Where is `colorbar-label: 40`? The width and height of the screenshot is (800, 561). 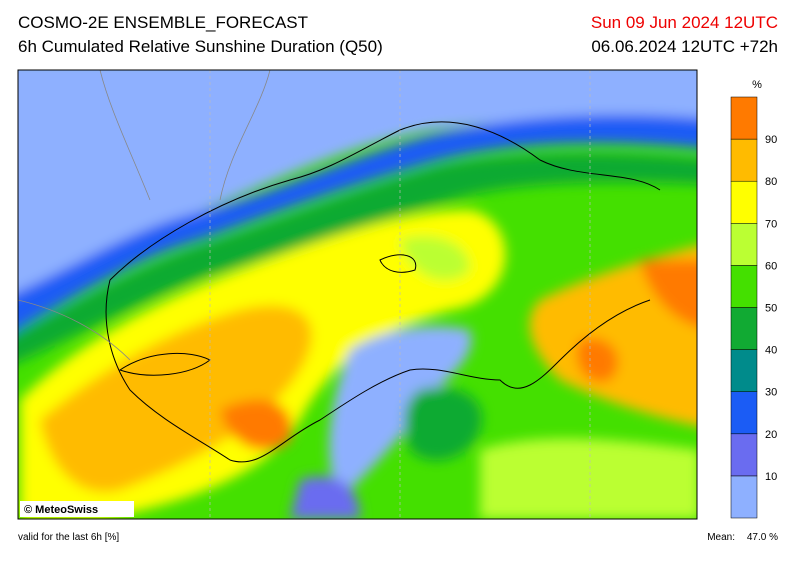
colorbar-label: 40 is located at coordinates (771, 351).